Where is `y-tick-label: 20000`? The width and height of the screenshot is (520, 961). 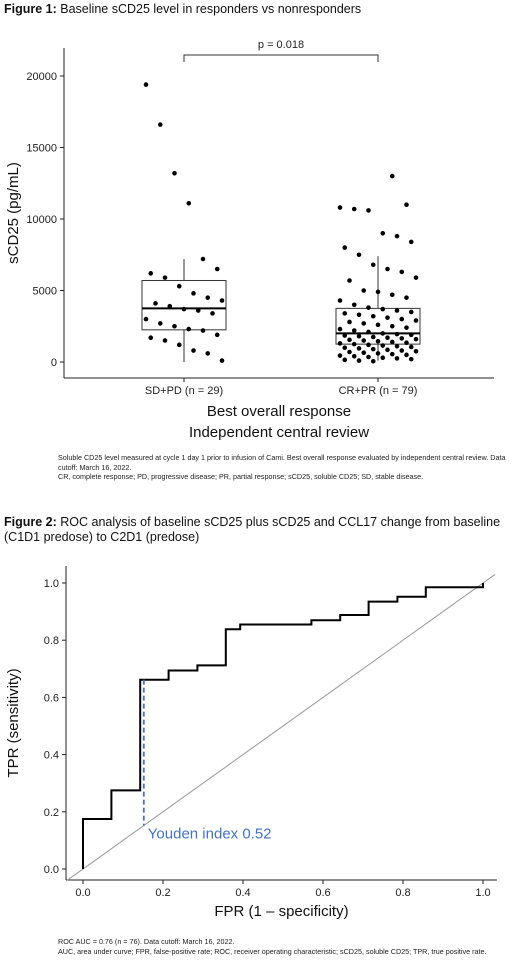
y-tick-label: 20000 is located at coordinates (41, 77).